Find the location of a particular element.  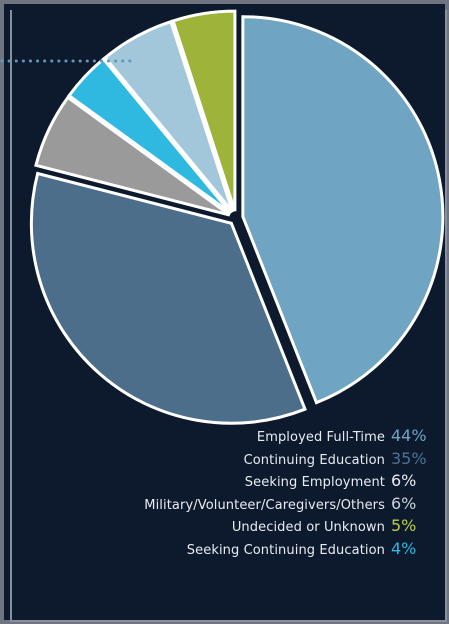

legend-value: 44% is located at coordinates (409, 435).